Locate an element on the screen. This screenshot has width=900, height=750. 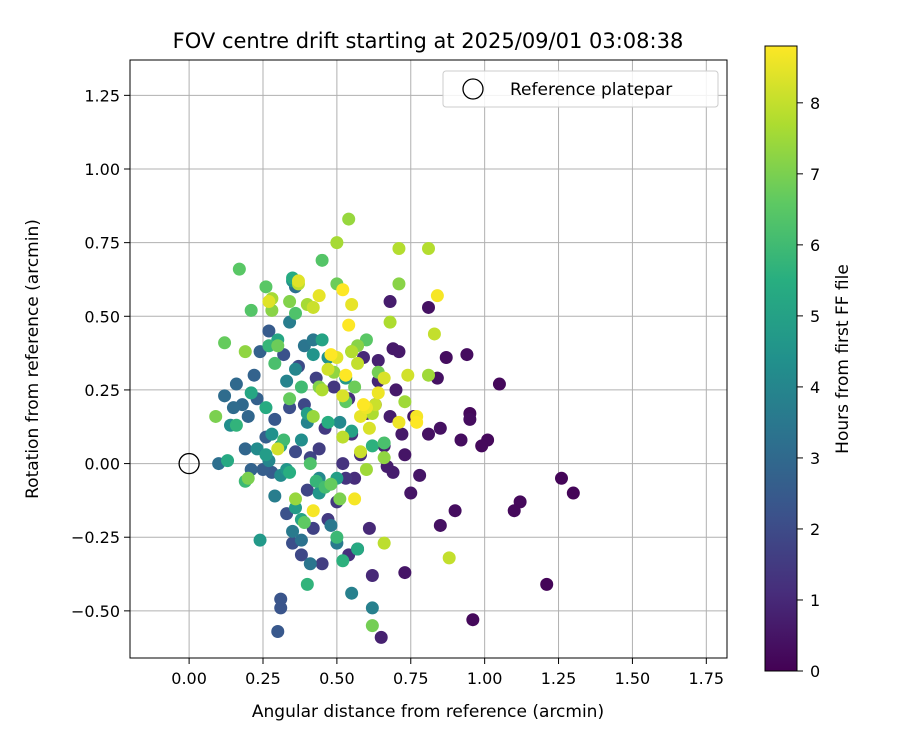
x-tick-label: 0.50 is located at coordinates (337, 678).